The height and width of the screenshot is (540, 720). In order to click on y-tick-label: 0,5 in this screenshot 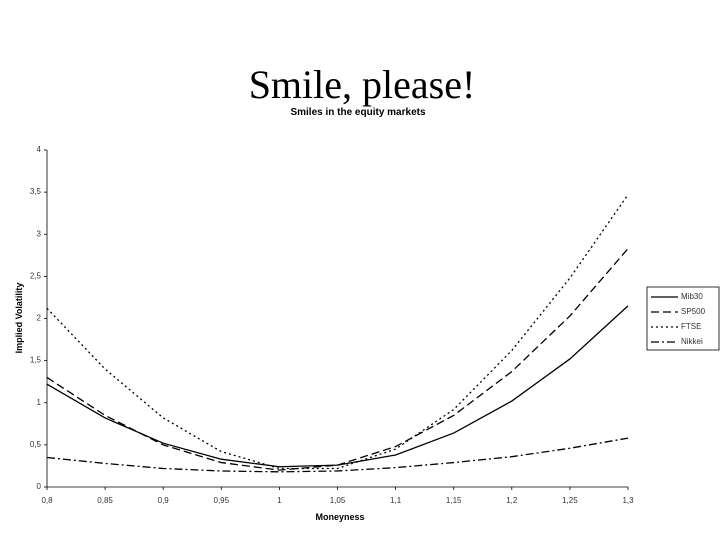, I will do `click(36, 444)`.